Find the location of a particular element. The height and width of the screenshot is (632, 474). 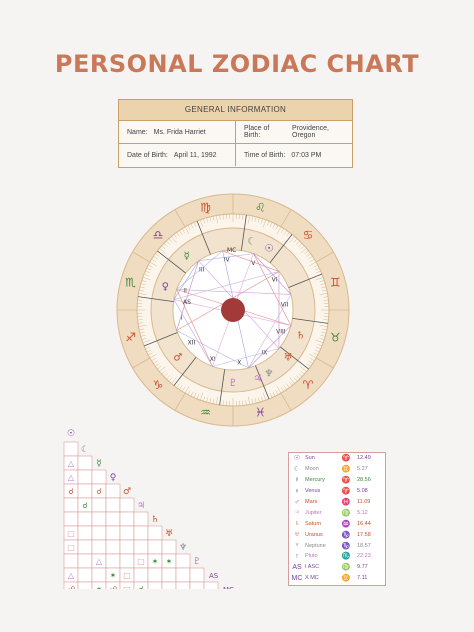

planet-degree: 7.11 is located at coordinates (362, 578).